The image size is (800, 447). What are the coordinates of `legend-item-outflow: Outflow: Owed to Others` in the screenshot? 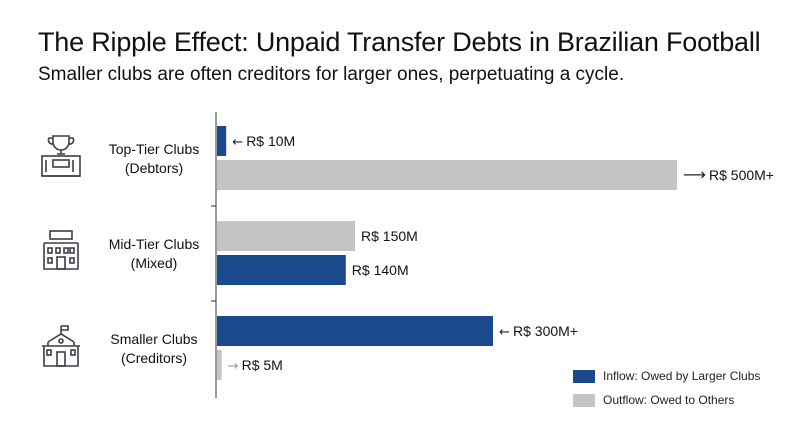 It's located at (666, 400).